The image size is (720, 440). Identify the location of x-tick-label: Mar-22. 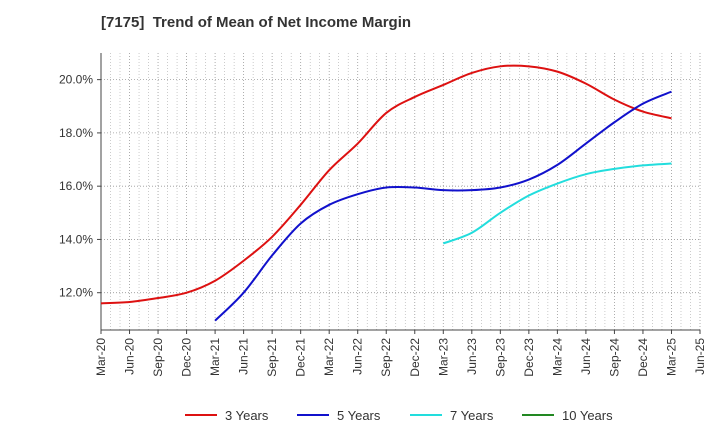
(329, 357).